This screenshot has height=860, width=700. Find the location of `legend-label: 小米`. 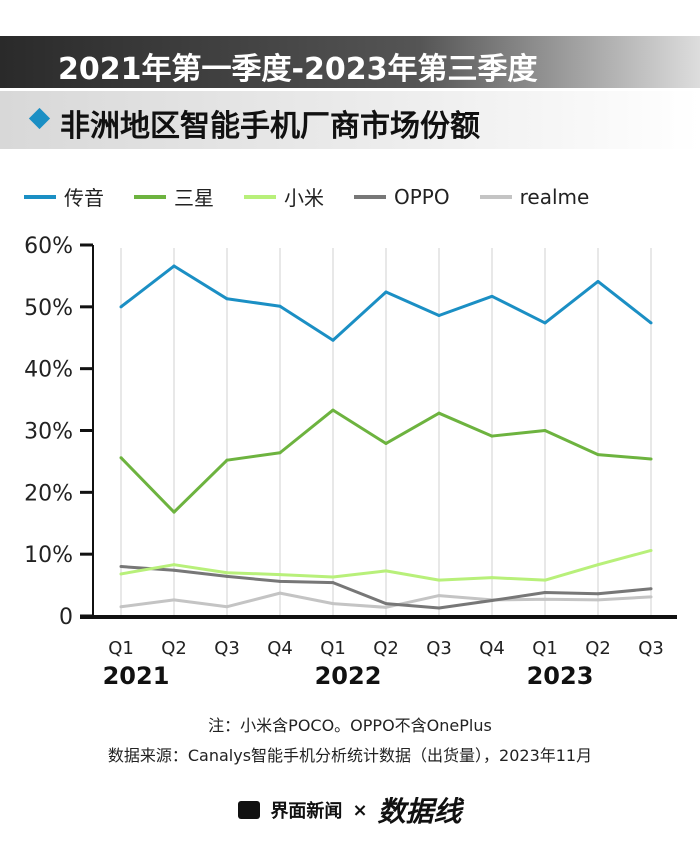

legend-label: 小米 is located at coordinates (304, 198).